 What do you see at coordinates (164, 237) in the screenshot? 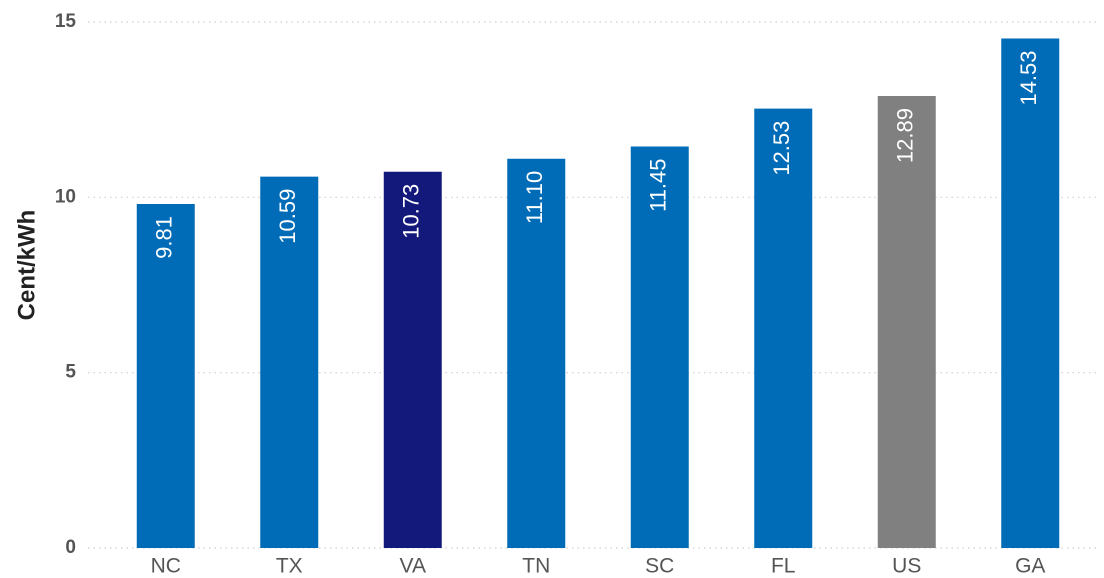
I see `value-label: 9.81` at bounding box center [164, 237].